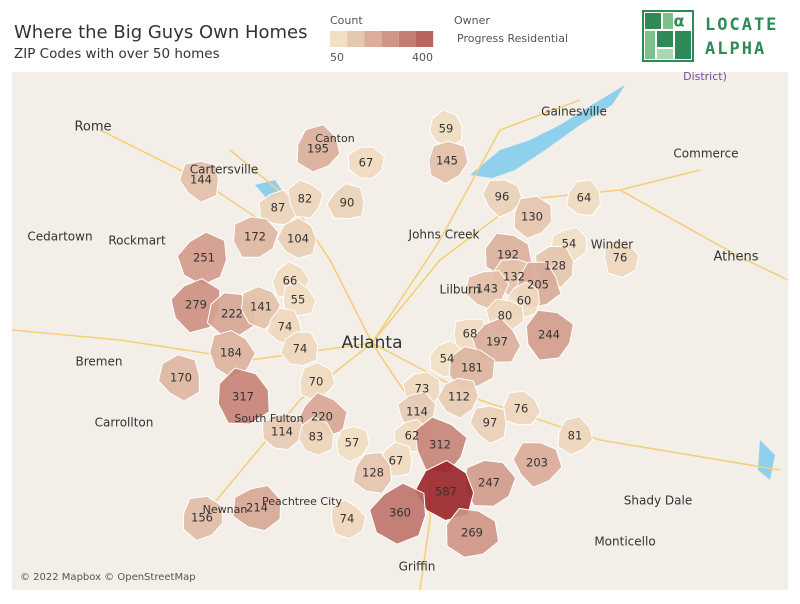  I want to click on zip-label: 170, so click(181, 378).